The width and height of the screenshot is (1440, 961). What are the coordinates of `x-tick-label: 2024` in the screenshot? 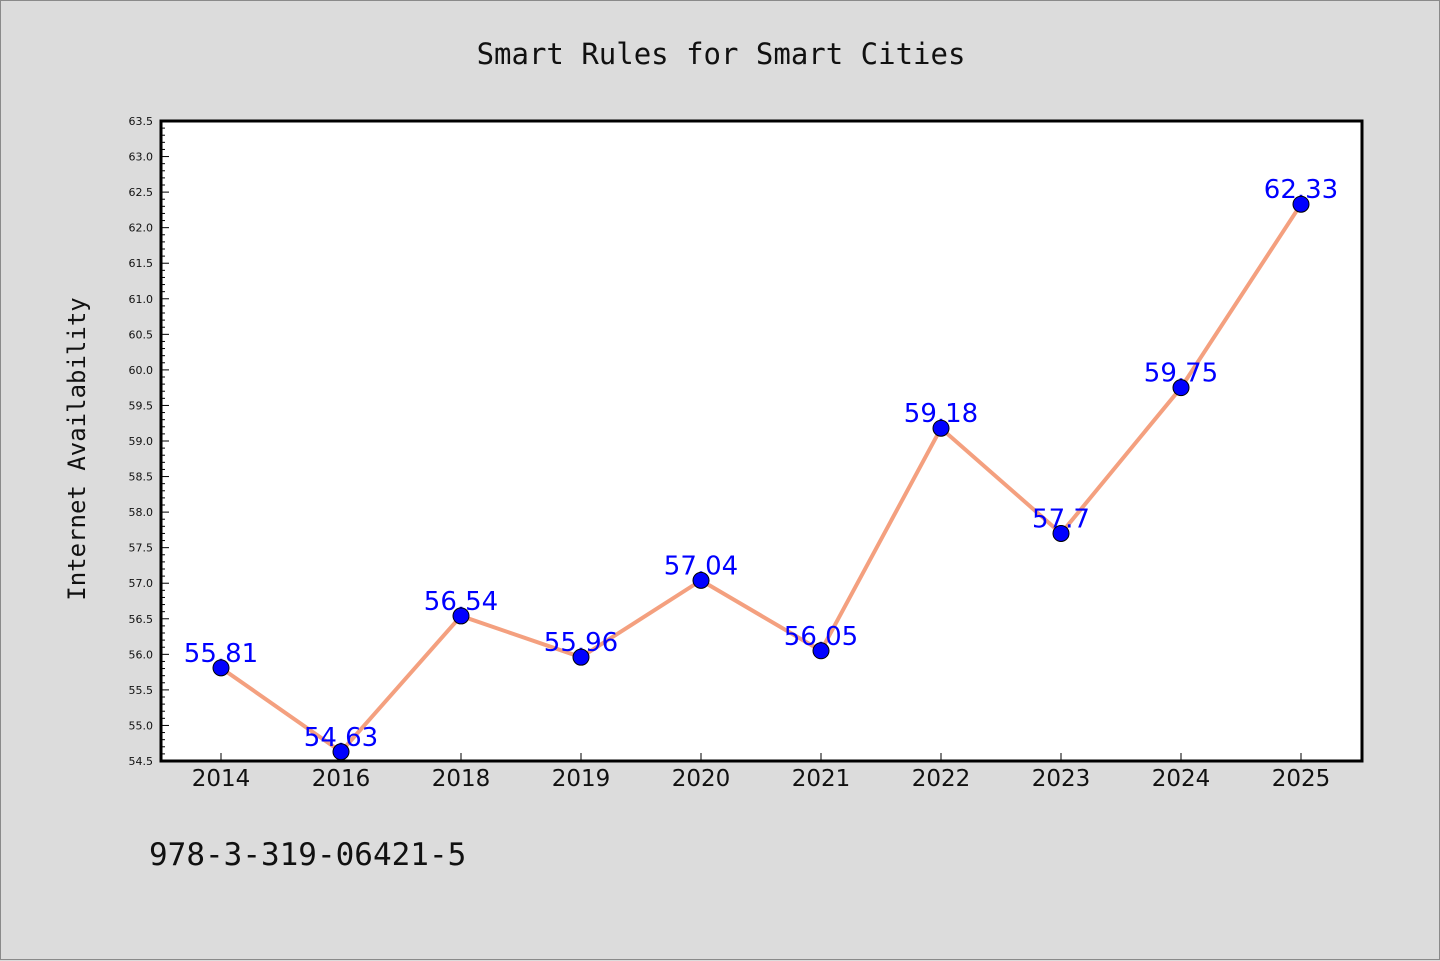 It's located at (1181, 779).